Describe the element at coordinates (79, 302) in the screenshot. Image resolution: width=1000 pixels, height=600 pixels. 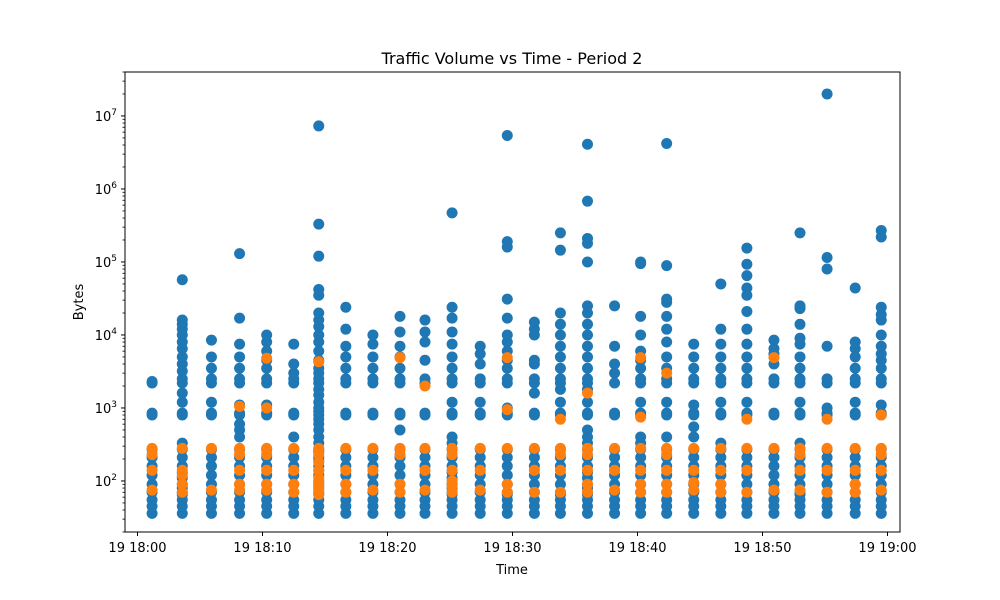
I see `y-axis-label: Bytes` at that location.